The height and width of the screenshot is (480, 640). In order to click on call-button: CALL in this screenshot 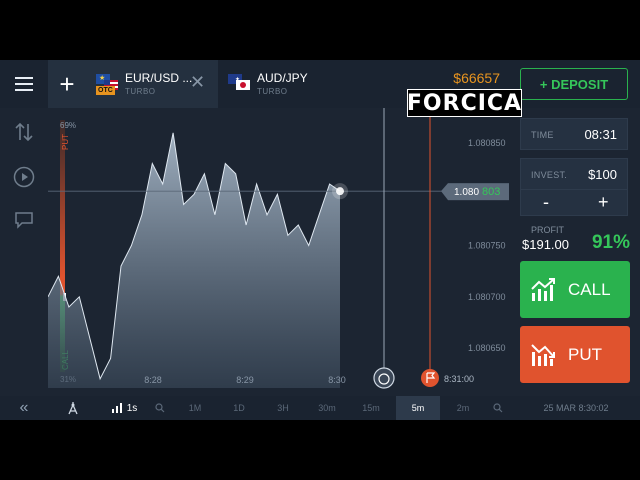, I will do `click(575, 289)`.